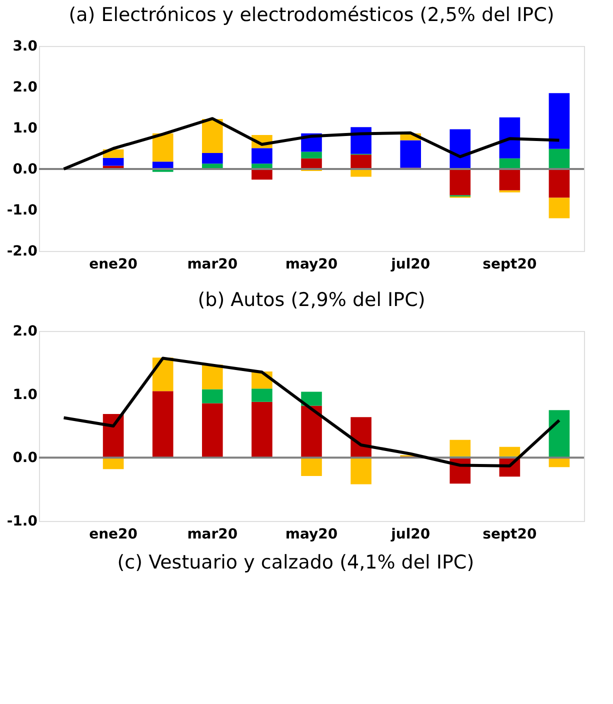 The height and width of the screenshot is (704, 613). Describe the element at coordinates (295, 563) in the screenshot. I see `text: (c) Vestuario y calzado (4,1% del IPC)` at that location.